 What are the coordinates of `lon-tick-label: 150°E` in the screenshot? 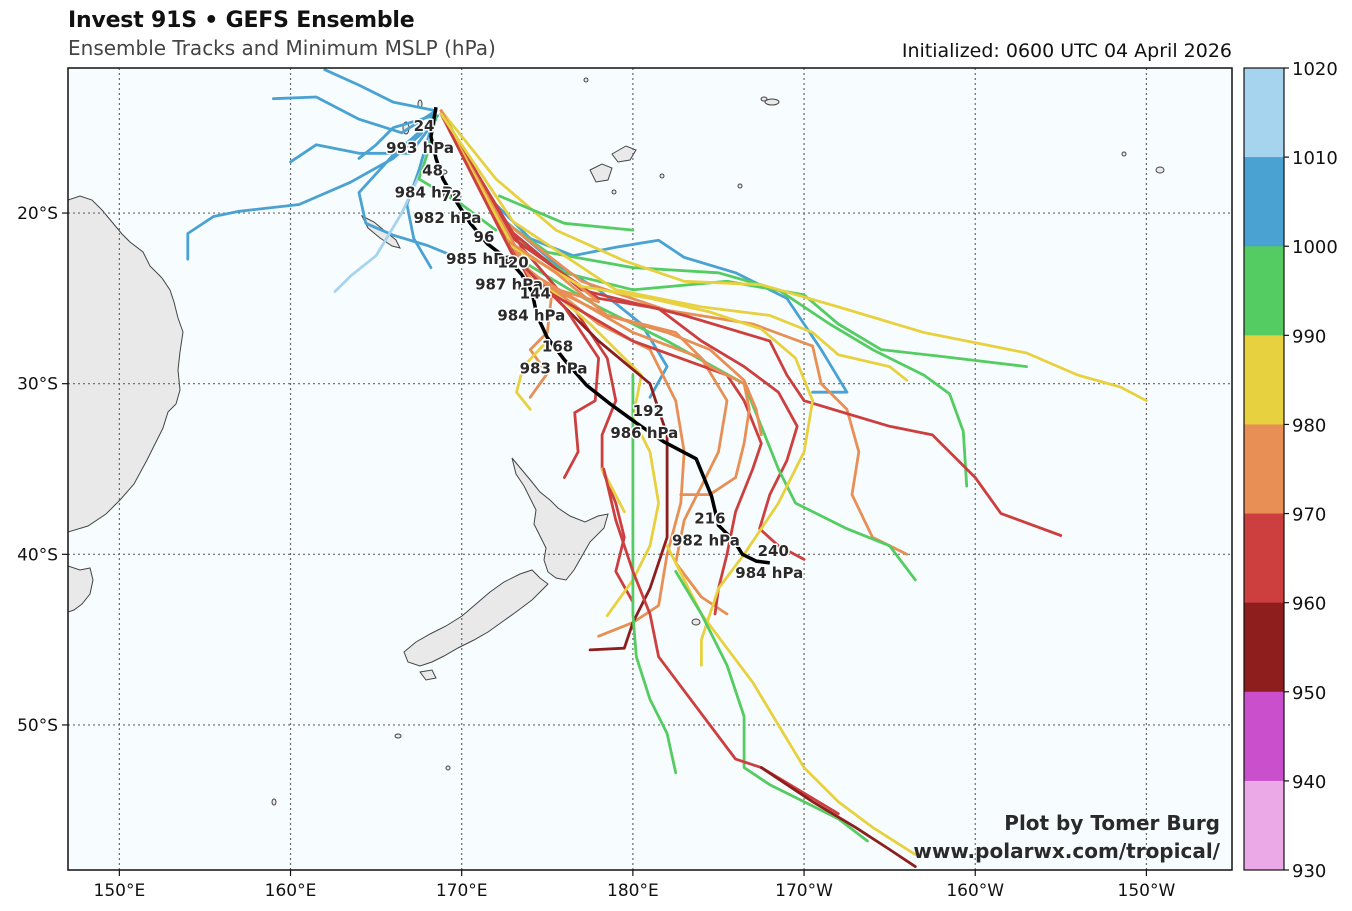 It's located at (120, 891).